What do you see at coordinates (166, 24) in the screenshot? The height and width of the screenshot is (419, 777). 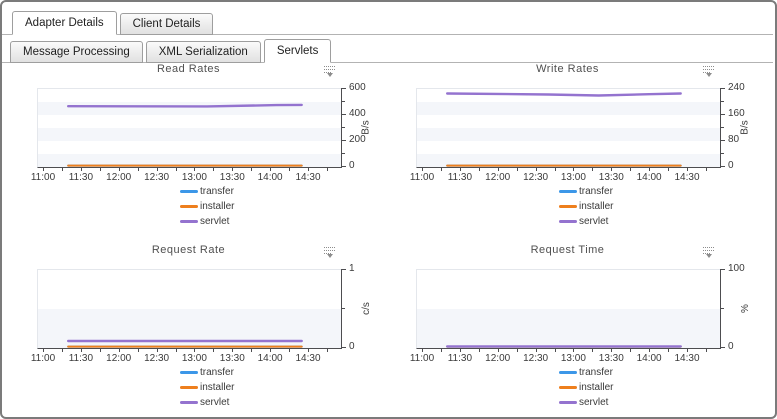 I see `tab-client-details: Client Details` at bounding box center [166, 24].